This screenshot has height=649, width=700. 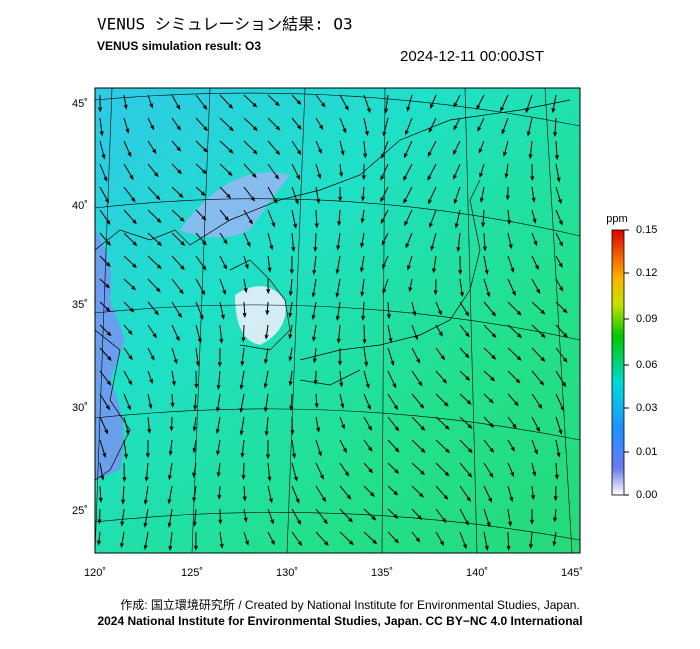 What do you see at coordinates (260, 315) in the screenshot?
I see `low-region` at bounding box center [260, 315].